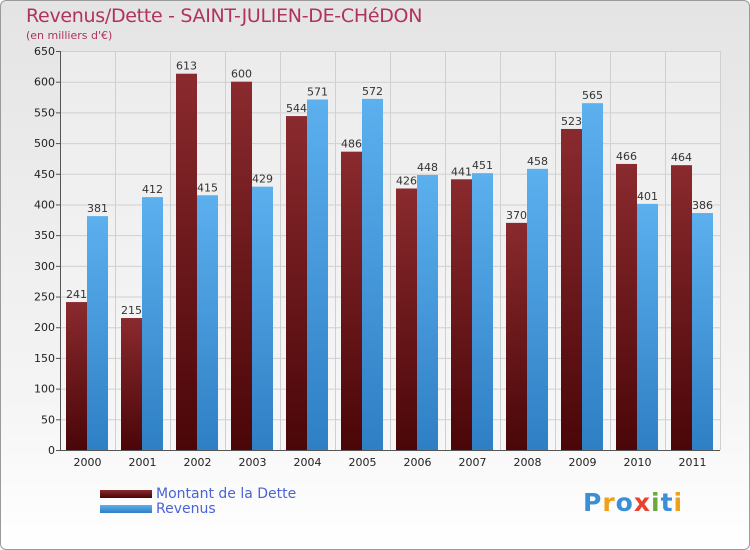 The image size is (750, 550). I want to click on y-tick-label: 600, so click(44, 82).